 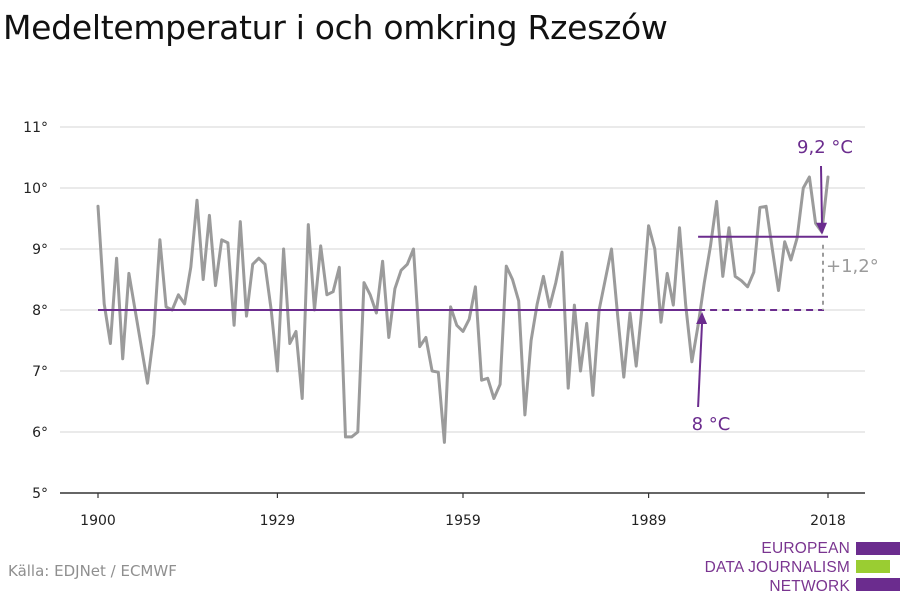 What do you see at coordinates (702, 318) in the screenshot?
I see `arrow-baseline-head` at bounding box center [702, 318].